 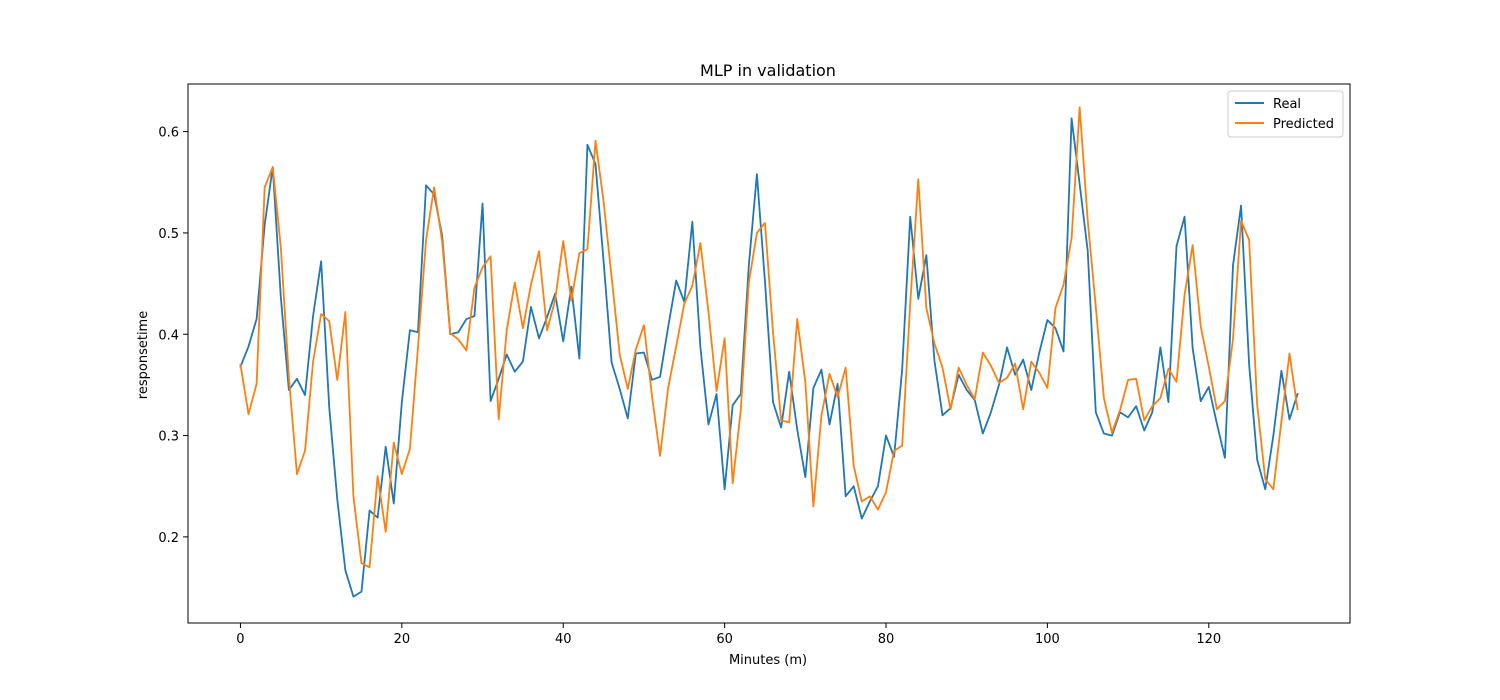 I want to click on chart-title: MLP in validation, so click(x=768, y=70).